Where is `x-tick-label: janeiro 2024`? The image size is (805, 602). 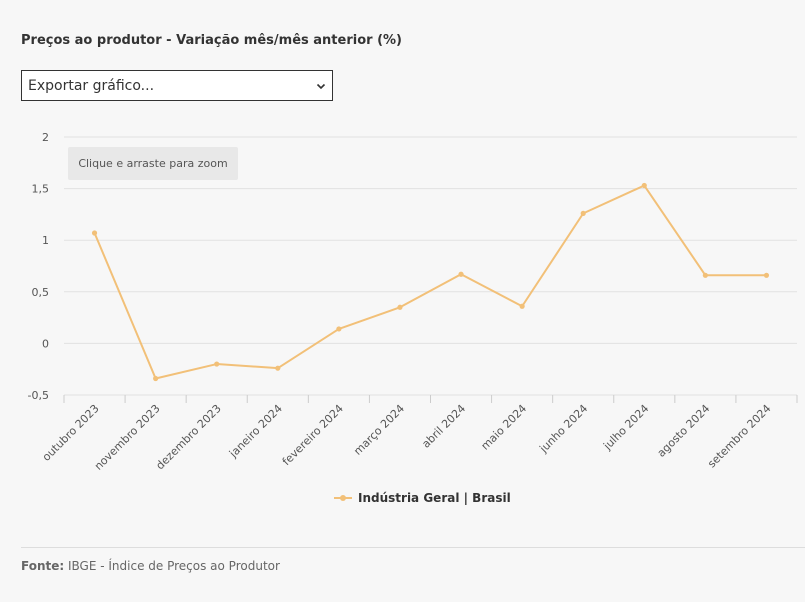 x-tick-label: janeiro 2024 is located at coordinates (255, 431).